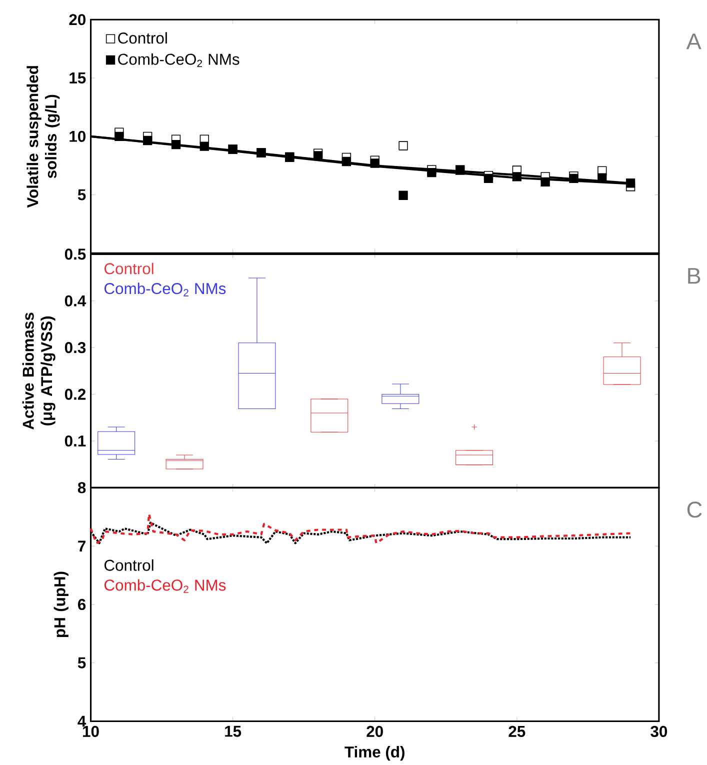 The height and width of the screenshot is (765, 707). I want to click on y-tick-label: 8, so click(82, 488).